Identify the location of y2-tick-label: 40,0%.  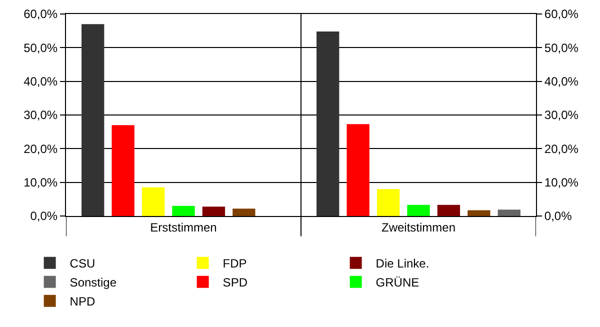
(561, 81).